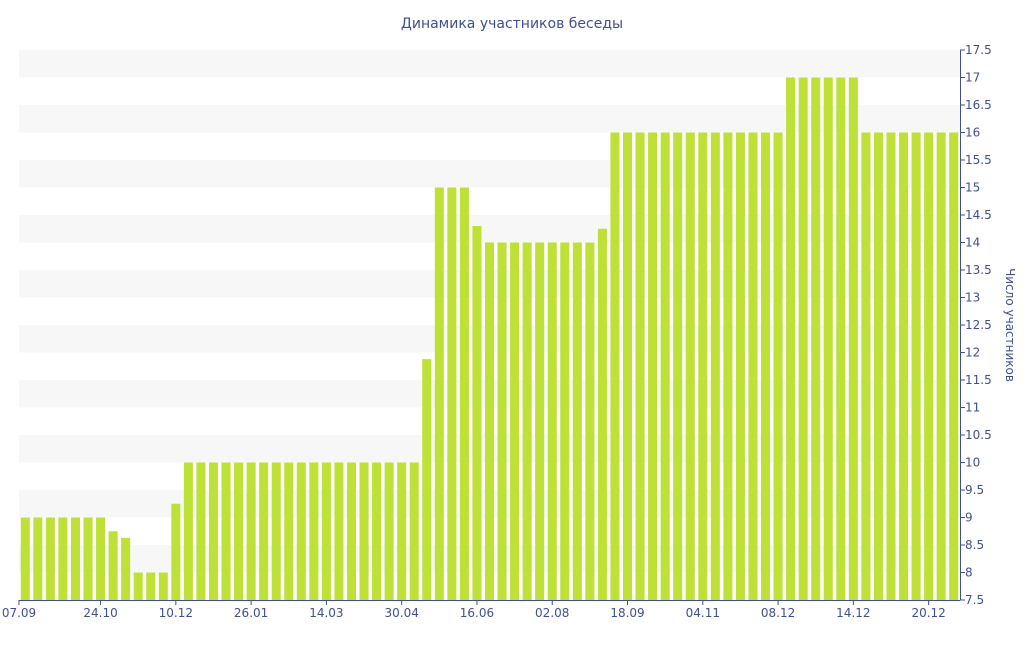 This screenshot has height=645, width=1024. I want to click on y-tick-label: 11, so click(972, 408).